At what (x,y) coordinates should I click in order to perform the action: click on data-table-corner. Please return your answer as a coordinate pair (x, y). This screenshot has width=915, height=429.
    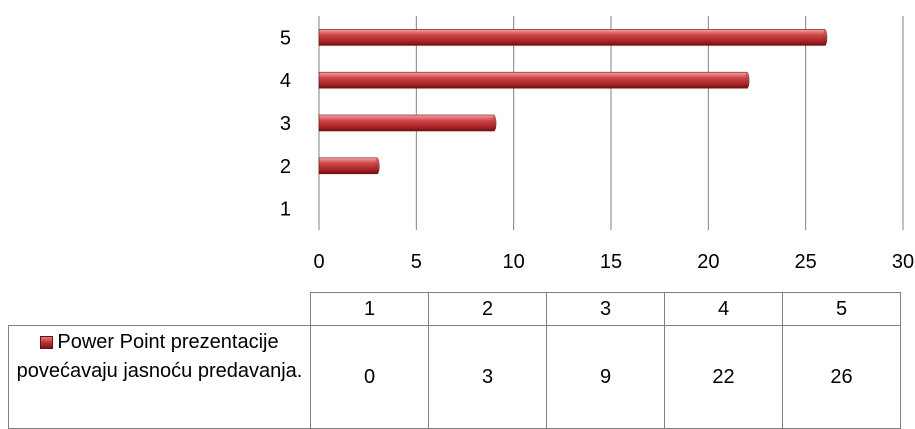
    Looking at the image, I should click on (159, 309).